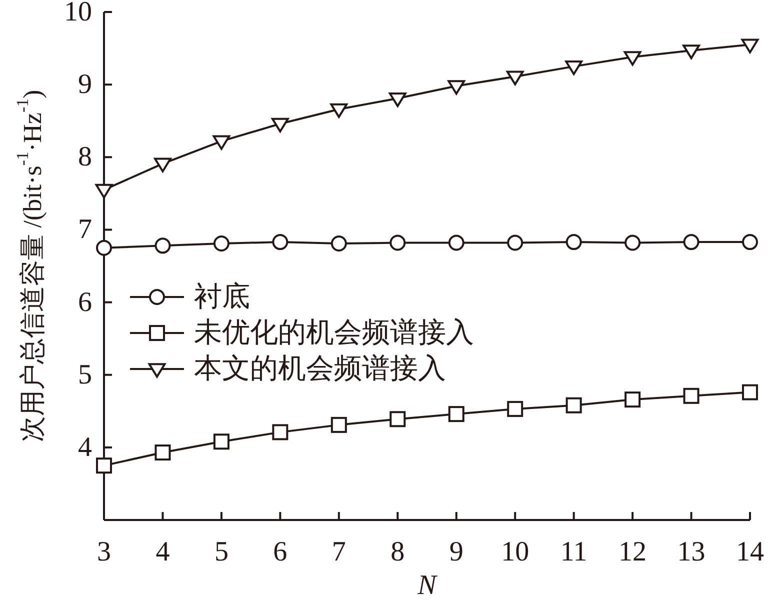 The image size is (771, 608). Describe the element at coordinates (85, 374) in the screenshot. I see `y-tick-label: 5` at that location.